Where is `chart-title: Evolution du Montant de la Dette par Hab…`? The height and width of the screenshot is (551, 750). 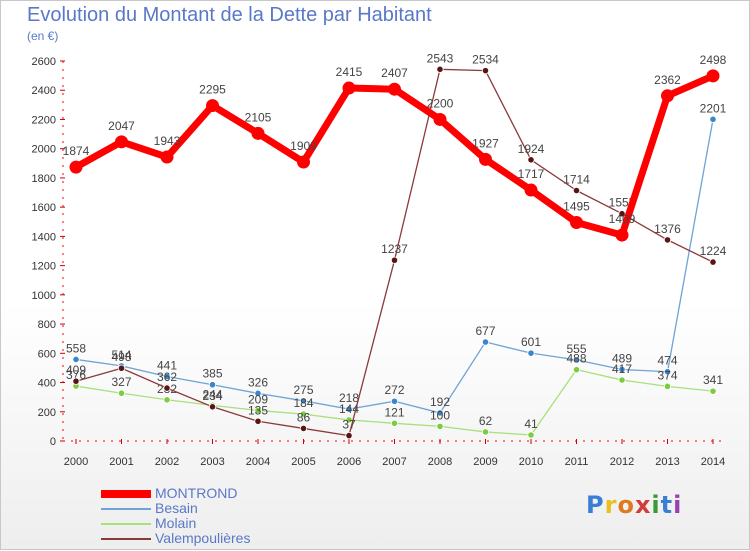
chart-title: Evolution du Montant de la Dette par Hab… is located at coordinates (229, 15).